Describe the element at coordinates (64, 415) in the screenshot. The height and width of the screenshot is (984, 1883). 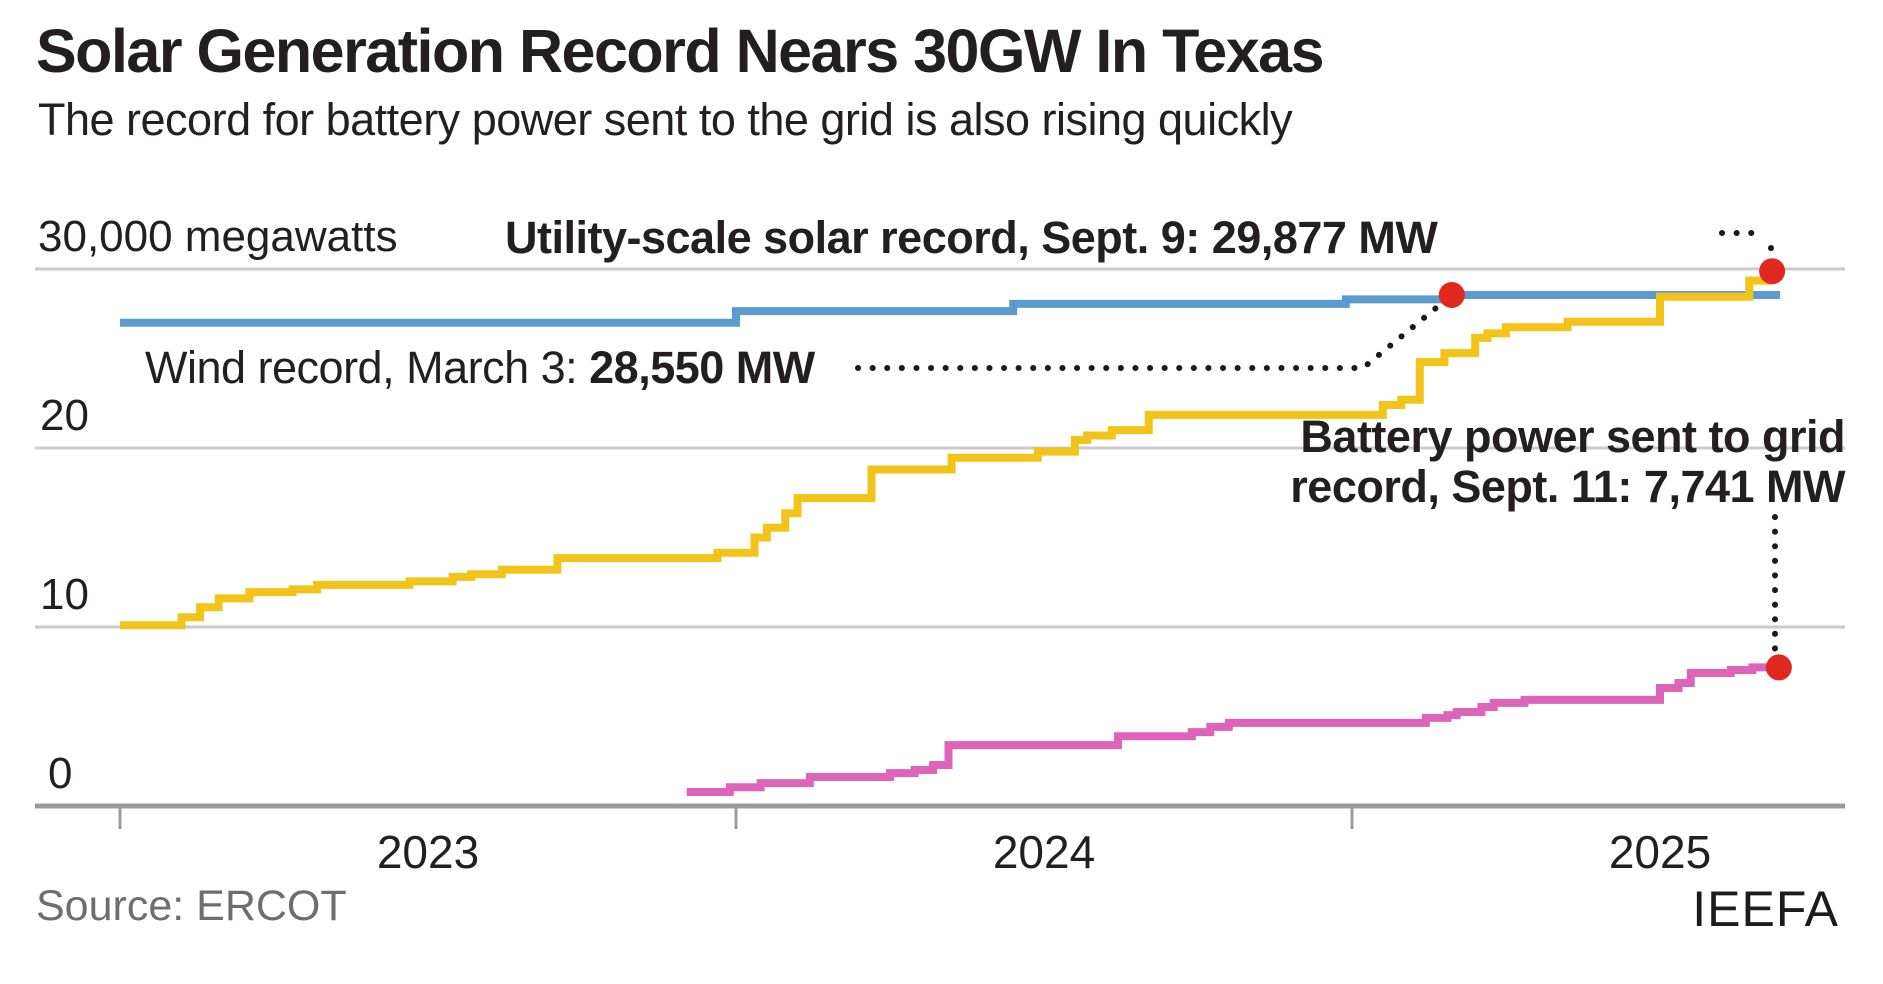
I see `y-axis-label-20000: 20` at that location.